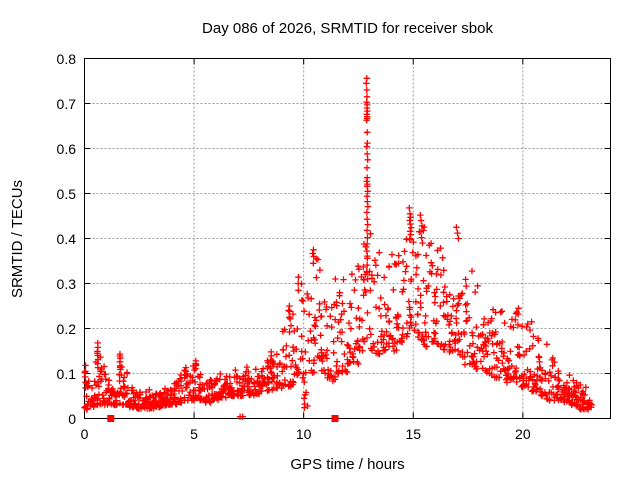 The width and height of the screenshot is (640, 480). Describe the element at coordinates (66, 328) in the screenshot. I see `y-tick-label: 0.2` at that location.